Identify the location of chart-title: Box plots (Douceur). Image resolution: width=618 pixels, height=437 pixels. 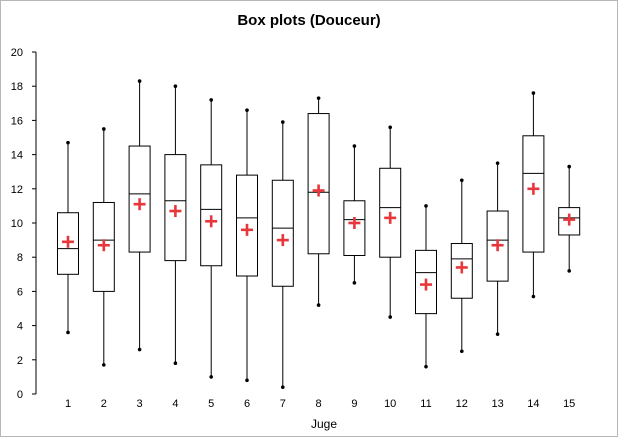
(309, 20).